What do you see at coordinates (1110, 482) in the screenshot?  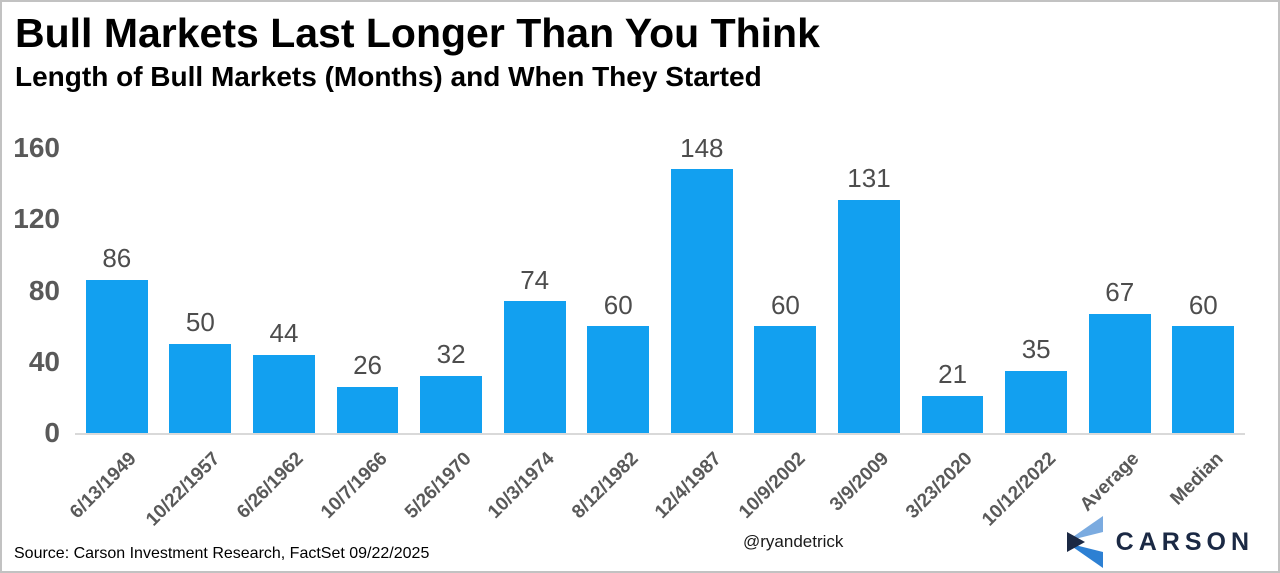 I see `x-axis-label: Average` at bounding box center [1110, 482].